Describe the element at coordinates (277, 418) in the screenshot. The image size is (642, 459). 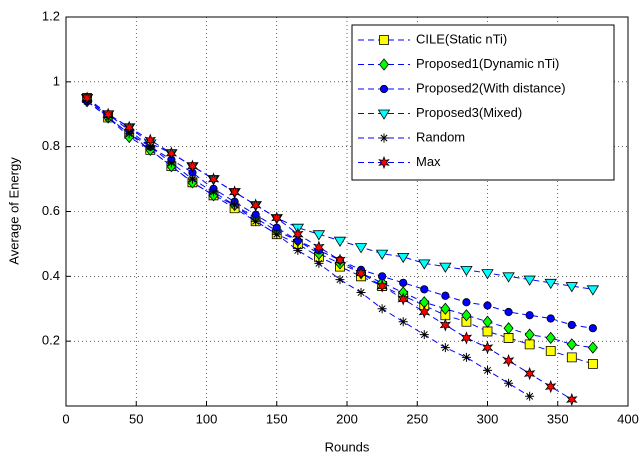
I see `x-tick-label: 150` at that location.